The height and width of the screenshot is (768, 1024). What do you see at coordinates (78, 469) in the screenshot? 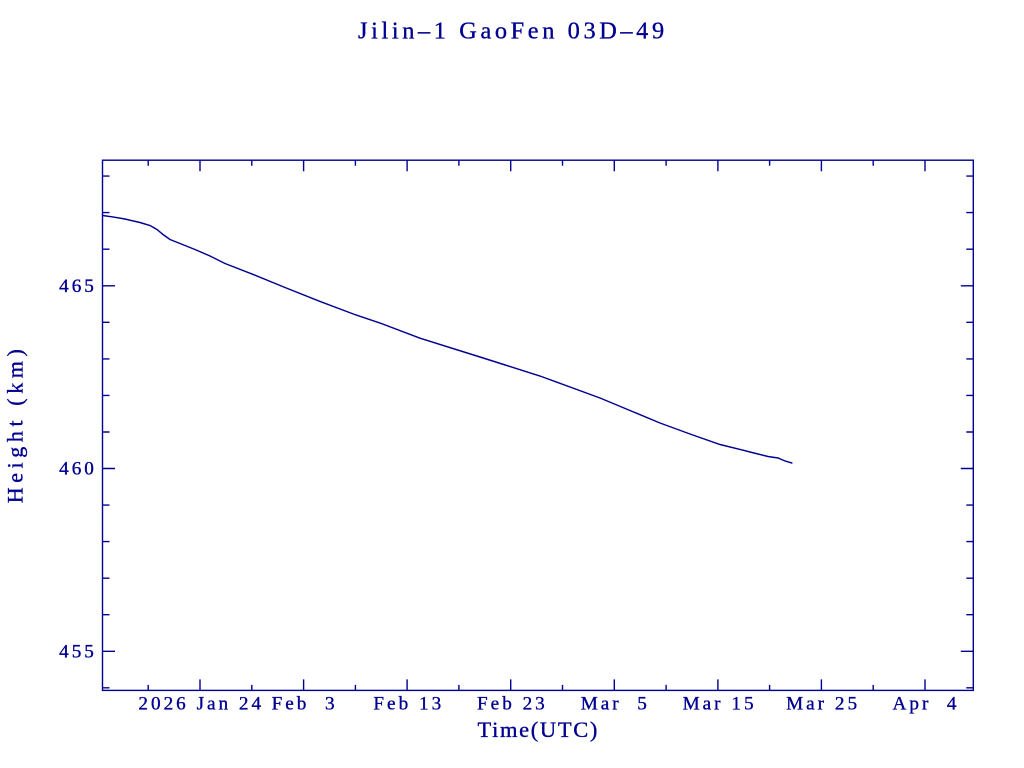
I see `svg-text: 460` at bounding box center [78, 469].